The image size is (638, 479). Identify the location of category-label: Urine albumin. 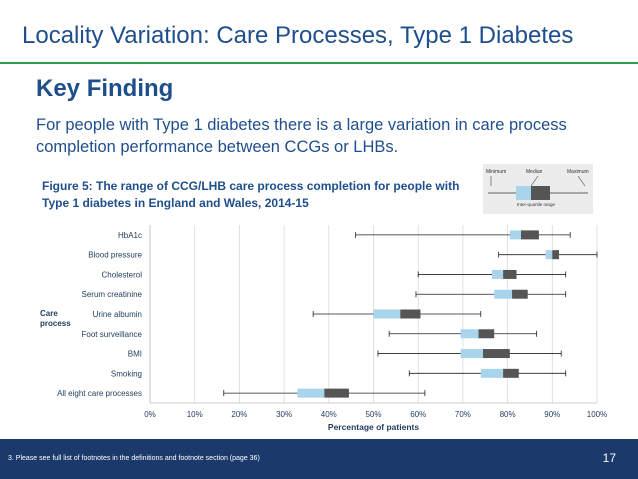
(117, 314).